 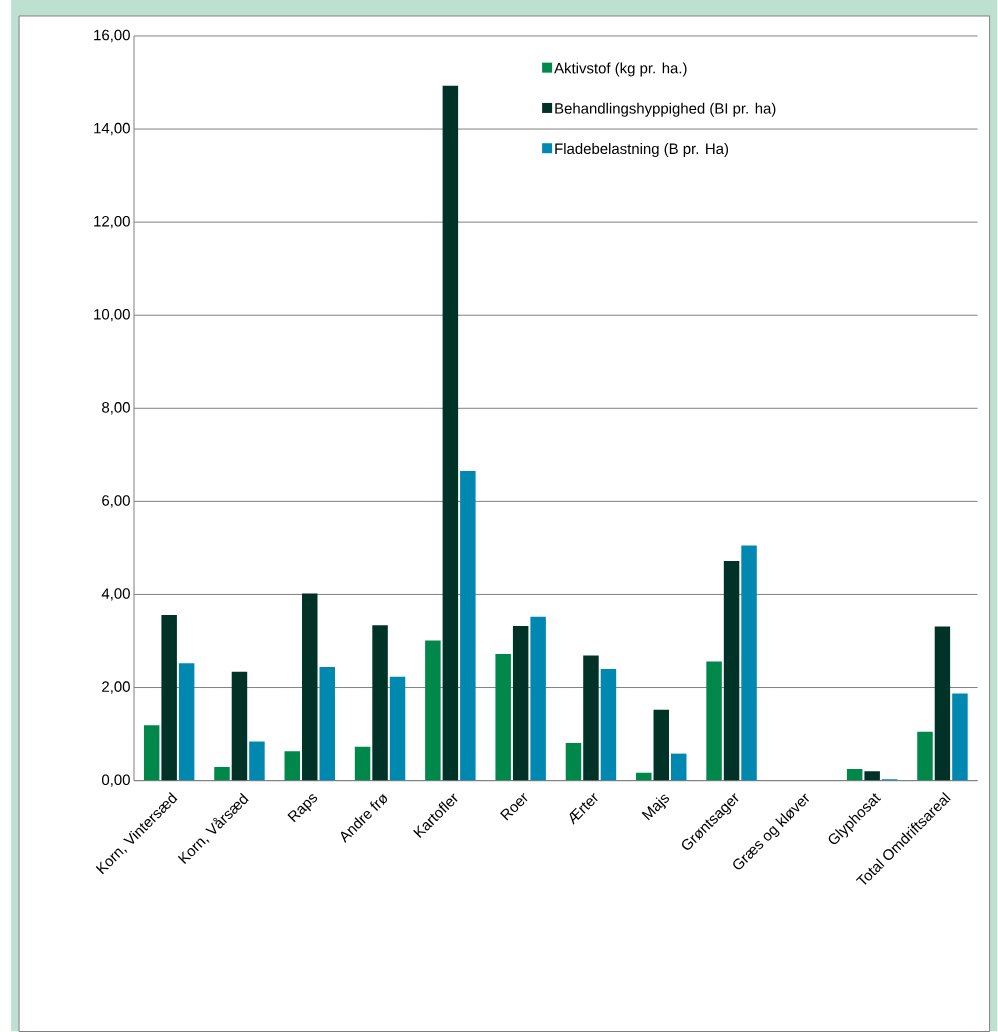 What do you see at coordinates (116, 594) in the screenshot?
I see `y-tick-label: 4,00` at bounding box center [116, 594].